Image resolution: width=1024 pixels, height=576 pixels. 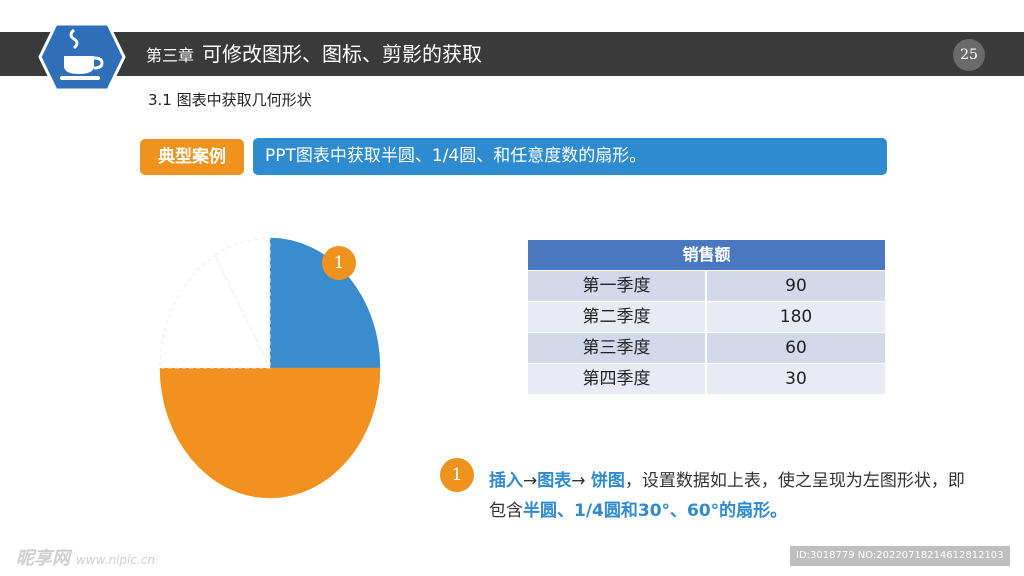 I want to click on sales-table: 销售额 第一季度 90 第二季度 180 第三季度 60 第四季度 30, so click(x=706, y=317).